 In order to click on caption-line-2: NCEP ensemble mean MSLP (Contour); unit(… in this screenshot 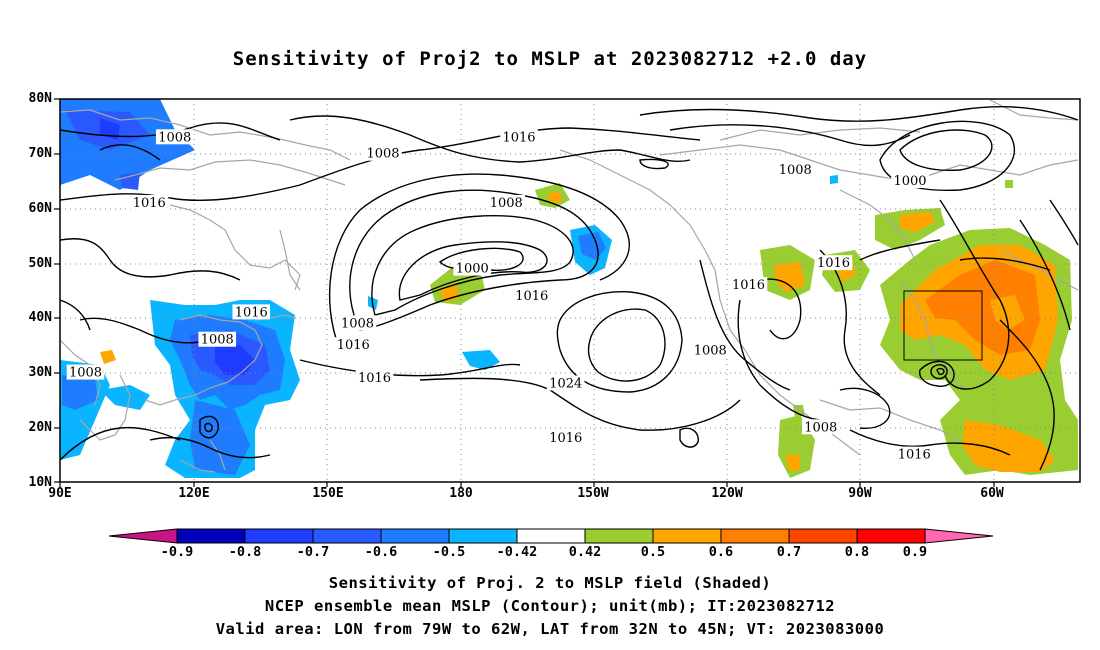, I will do `click(550, 606)`.